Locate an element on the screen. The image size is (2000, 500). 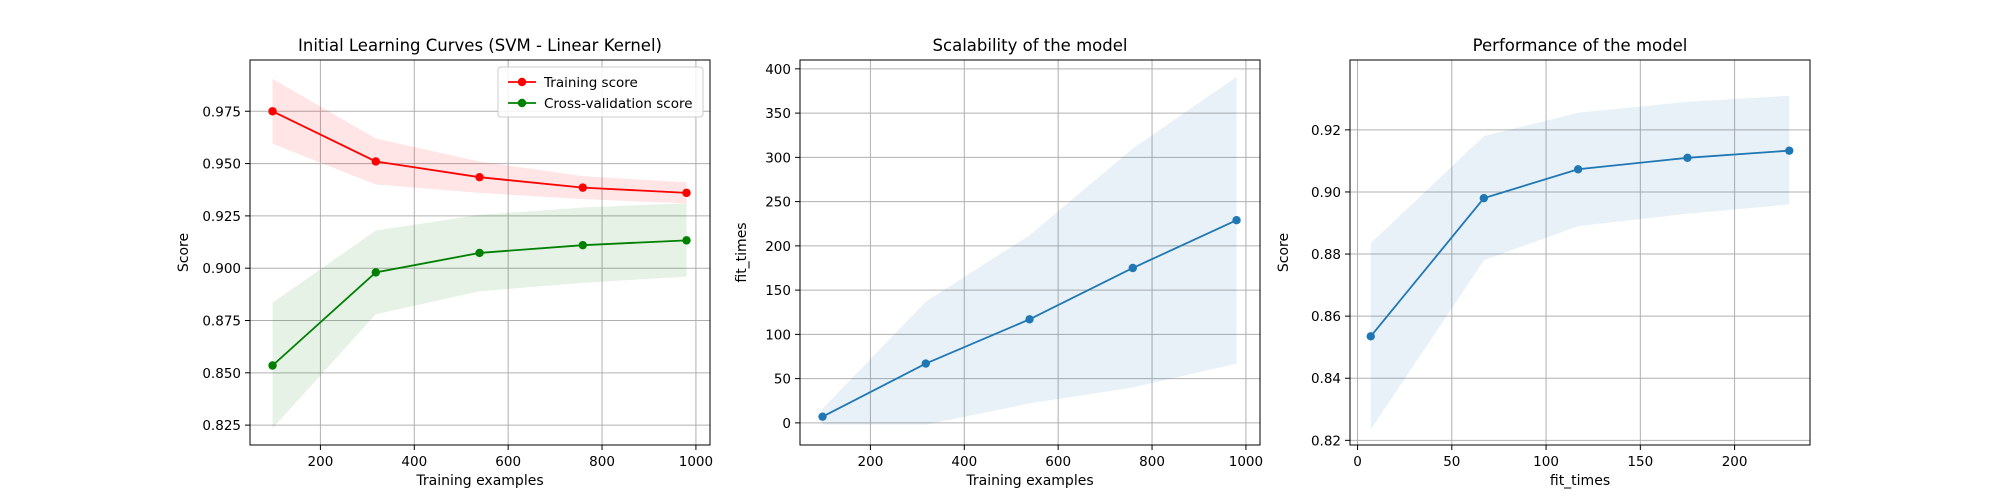
y-tick-label: 0.82 is located at coordinates (1326, 441).